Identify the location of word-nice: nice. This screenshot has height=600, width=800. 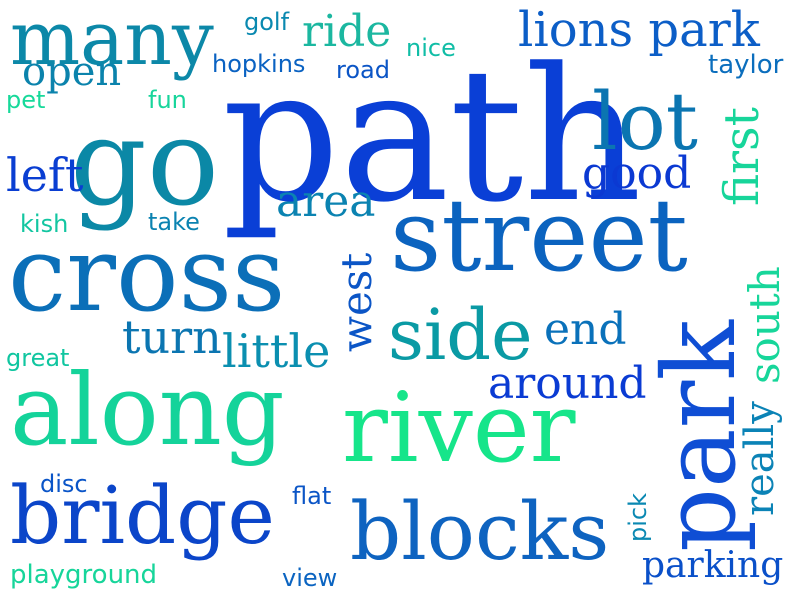
(431, 48).